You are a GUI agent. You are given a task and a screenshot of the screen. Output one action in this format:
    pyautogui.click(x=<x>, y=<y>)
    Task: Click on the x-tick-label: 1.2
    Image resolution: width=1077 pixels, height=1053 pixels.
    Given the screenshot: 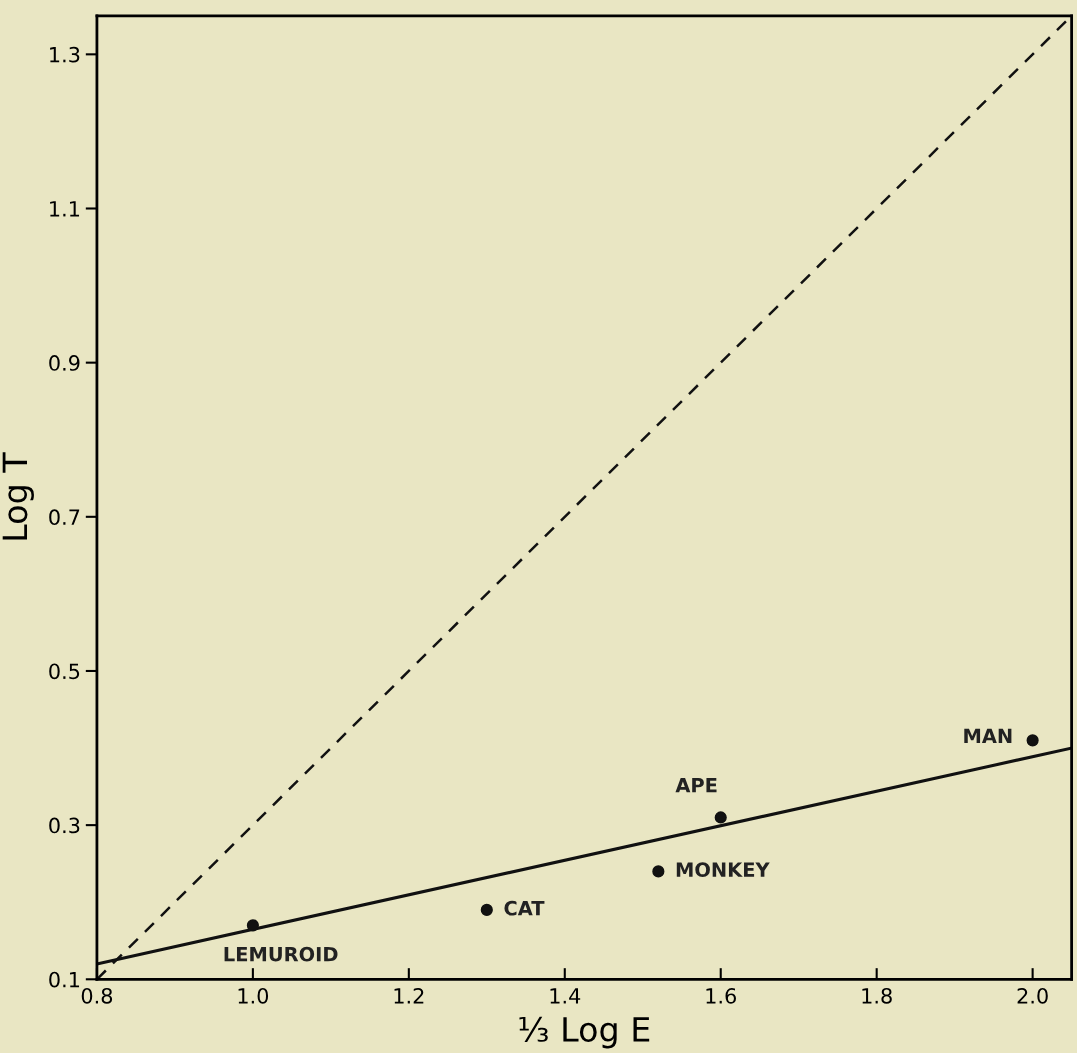 What is the action you would take?
    pyautogui.click(x=409, y=995)
    